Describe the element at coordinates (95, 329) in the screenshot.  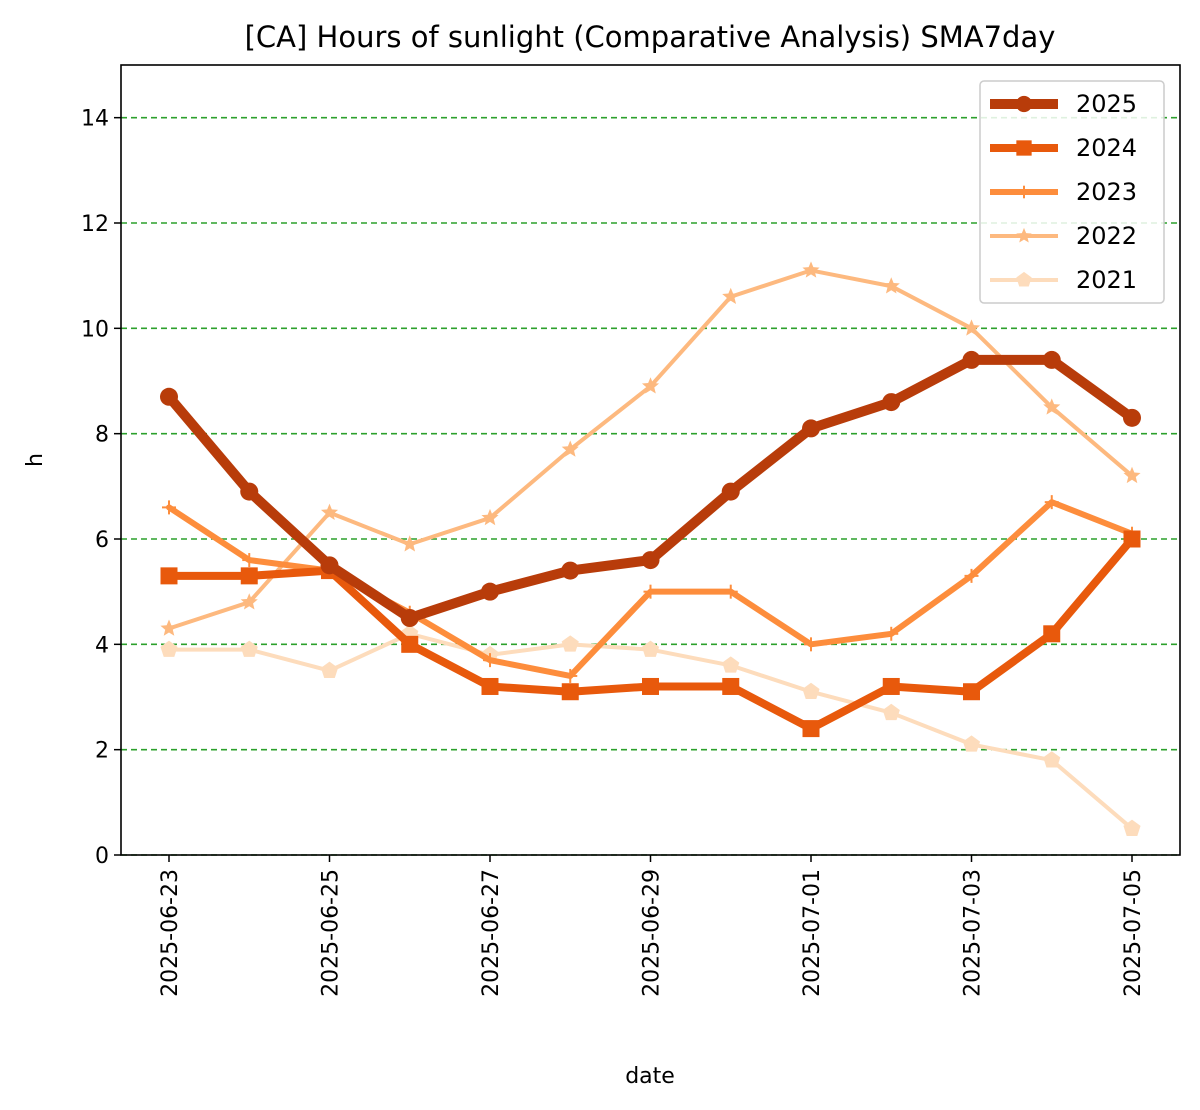
I see `y-tick-label: 10` at that location.